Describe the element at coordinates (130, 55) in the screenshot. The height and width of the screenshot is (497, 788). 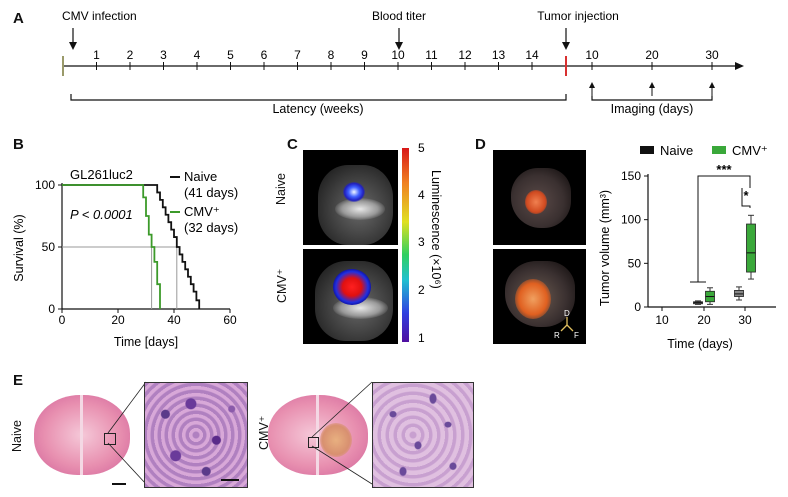
I see `week-tick-label: 2` at that location.